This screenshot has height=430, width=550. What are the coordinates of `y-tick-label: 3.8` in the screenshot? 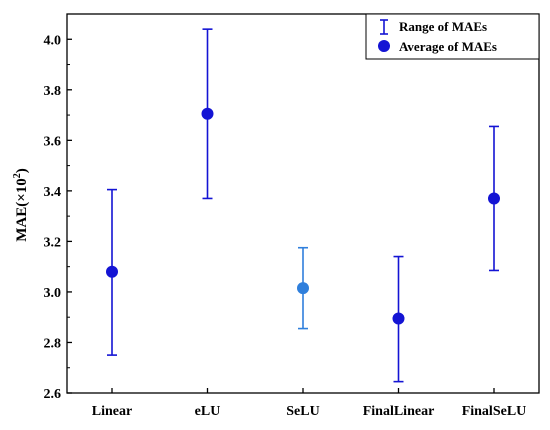 It's located at (53, 91).